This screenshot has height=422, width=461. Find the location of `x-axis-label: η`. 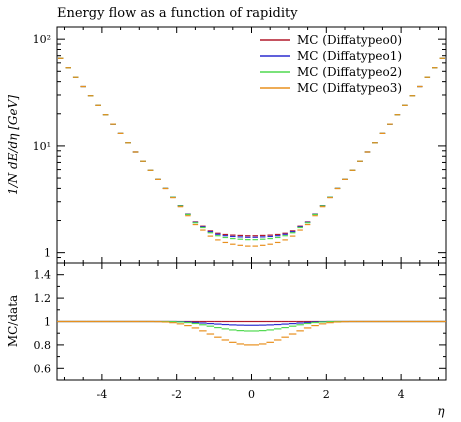

x-axis-label: η is located at coordinates (441, 411).